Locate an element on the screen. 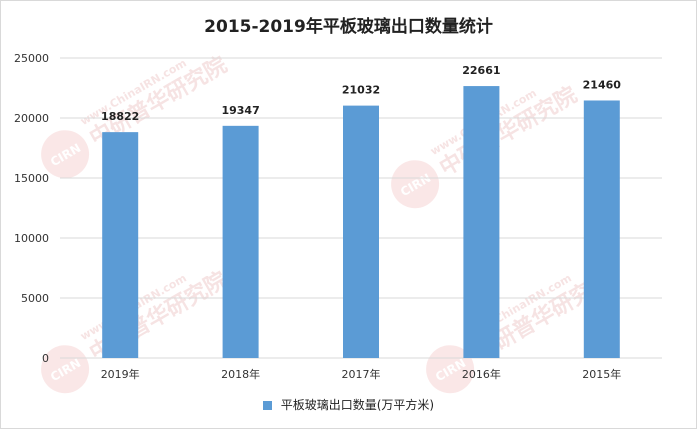 This screenshot has height=429, width=697. x-tick-label: 2019年 is located at coordinates (120, 374).